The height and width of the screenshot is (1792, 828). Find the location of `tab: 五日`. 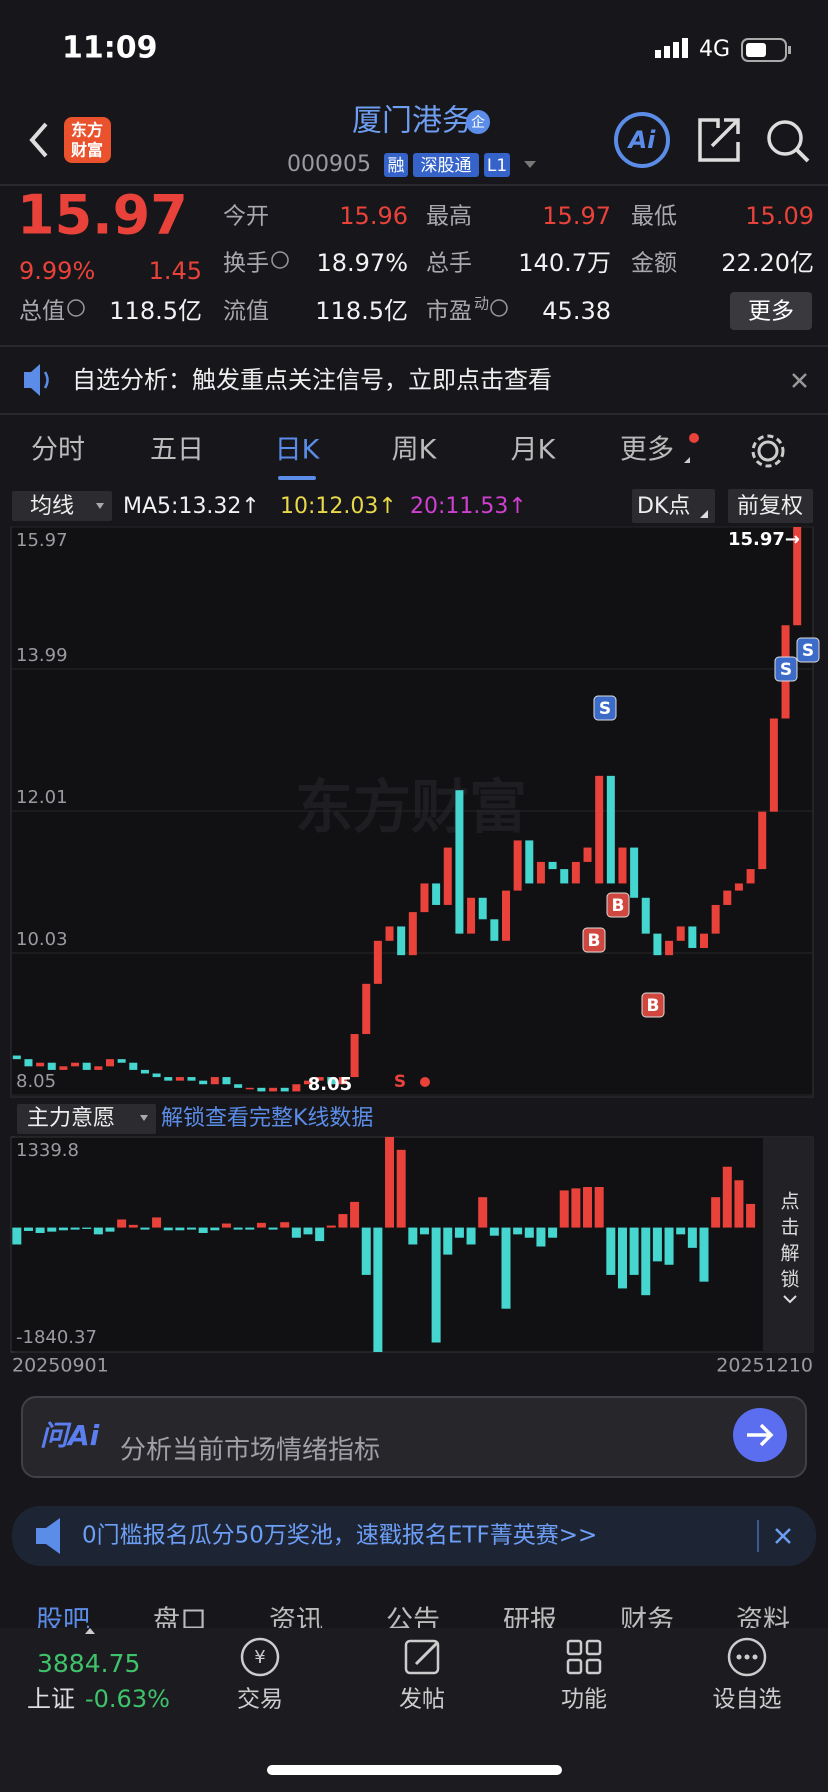

tab: 五日 is located at coordinates (177, 450).